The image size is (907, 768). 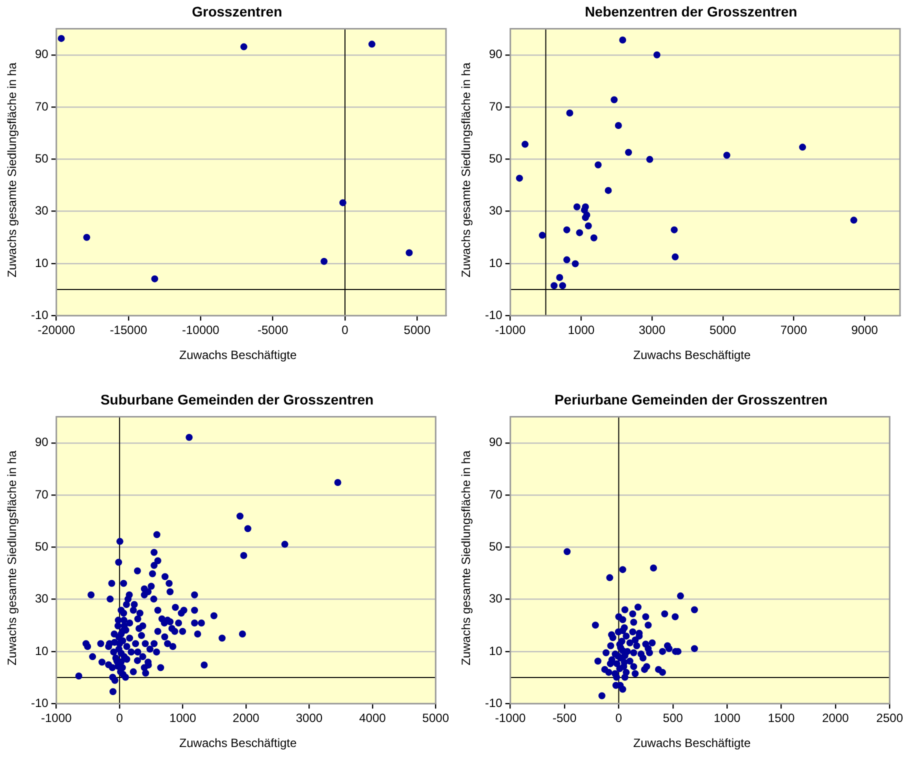 What do you see at coordinates (57, 330) in the screenshot?
I see `x-tick-label: -20000` at bounding box center [57, 330].